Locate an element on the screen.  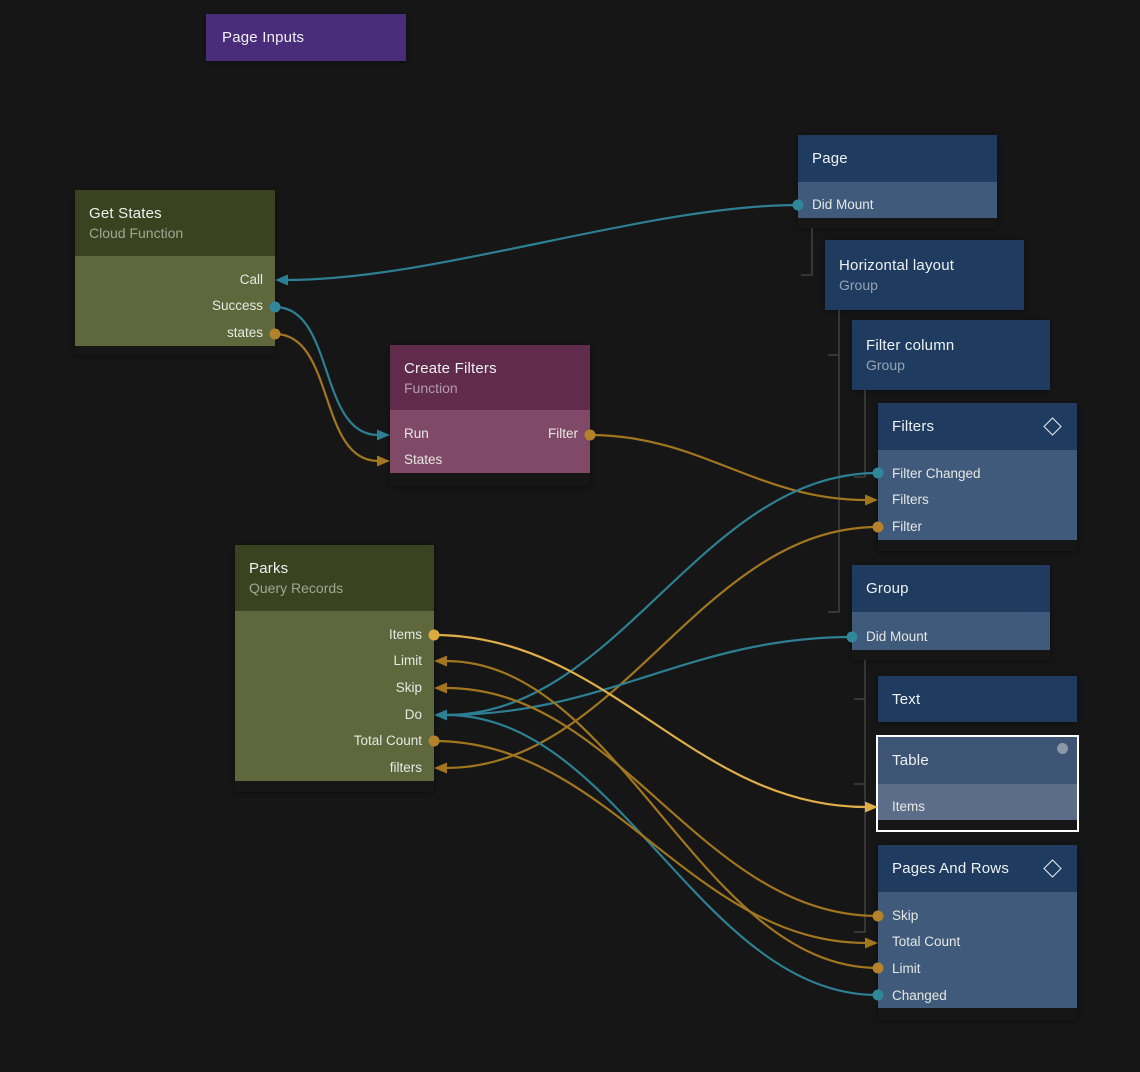
port-states: states is located at coordinates (244, 332).